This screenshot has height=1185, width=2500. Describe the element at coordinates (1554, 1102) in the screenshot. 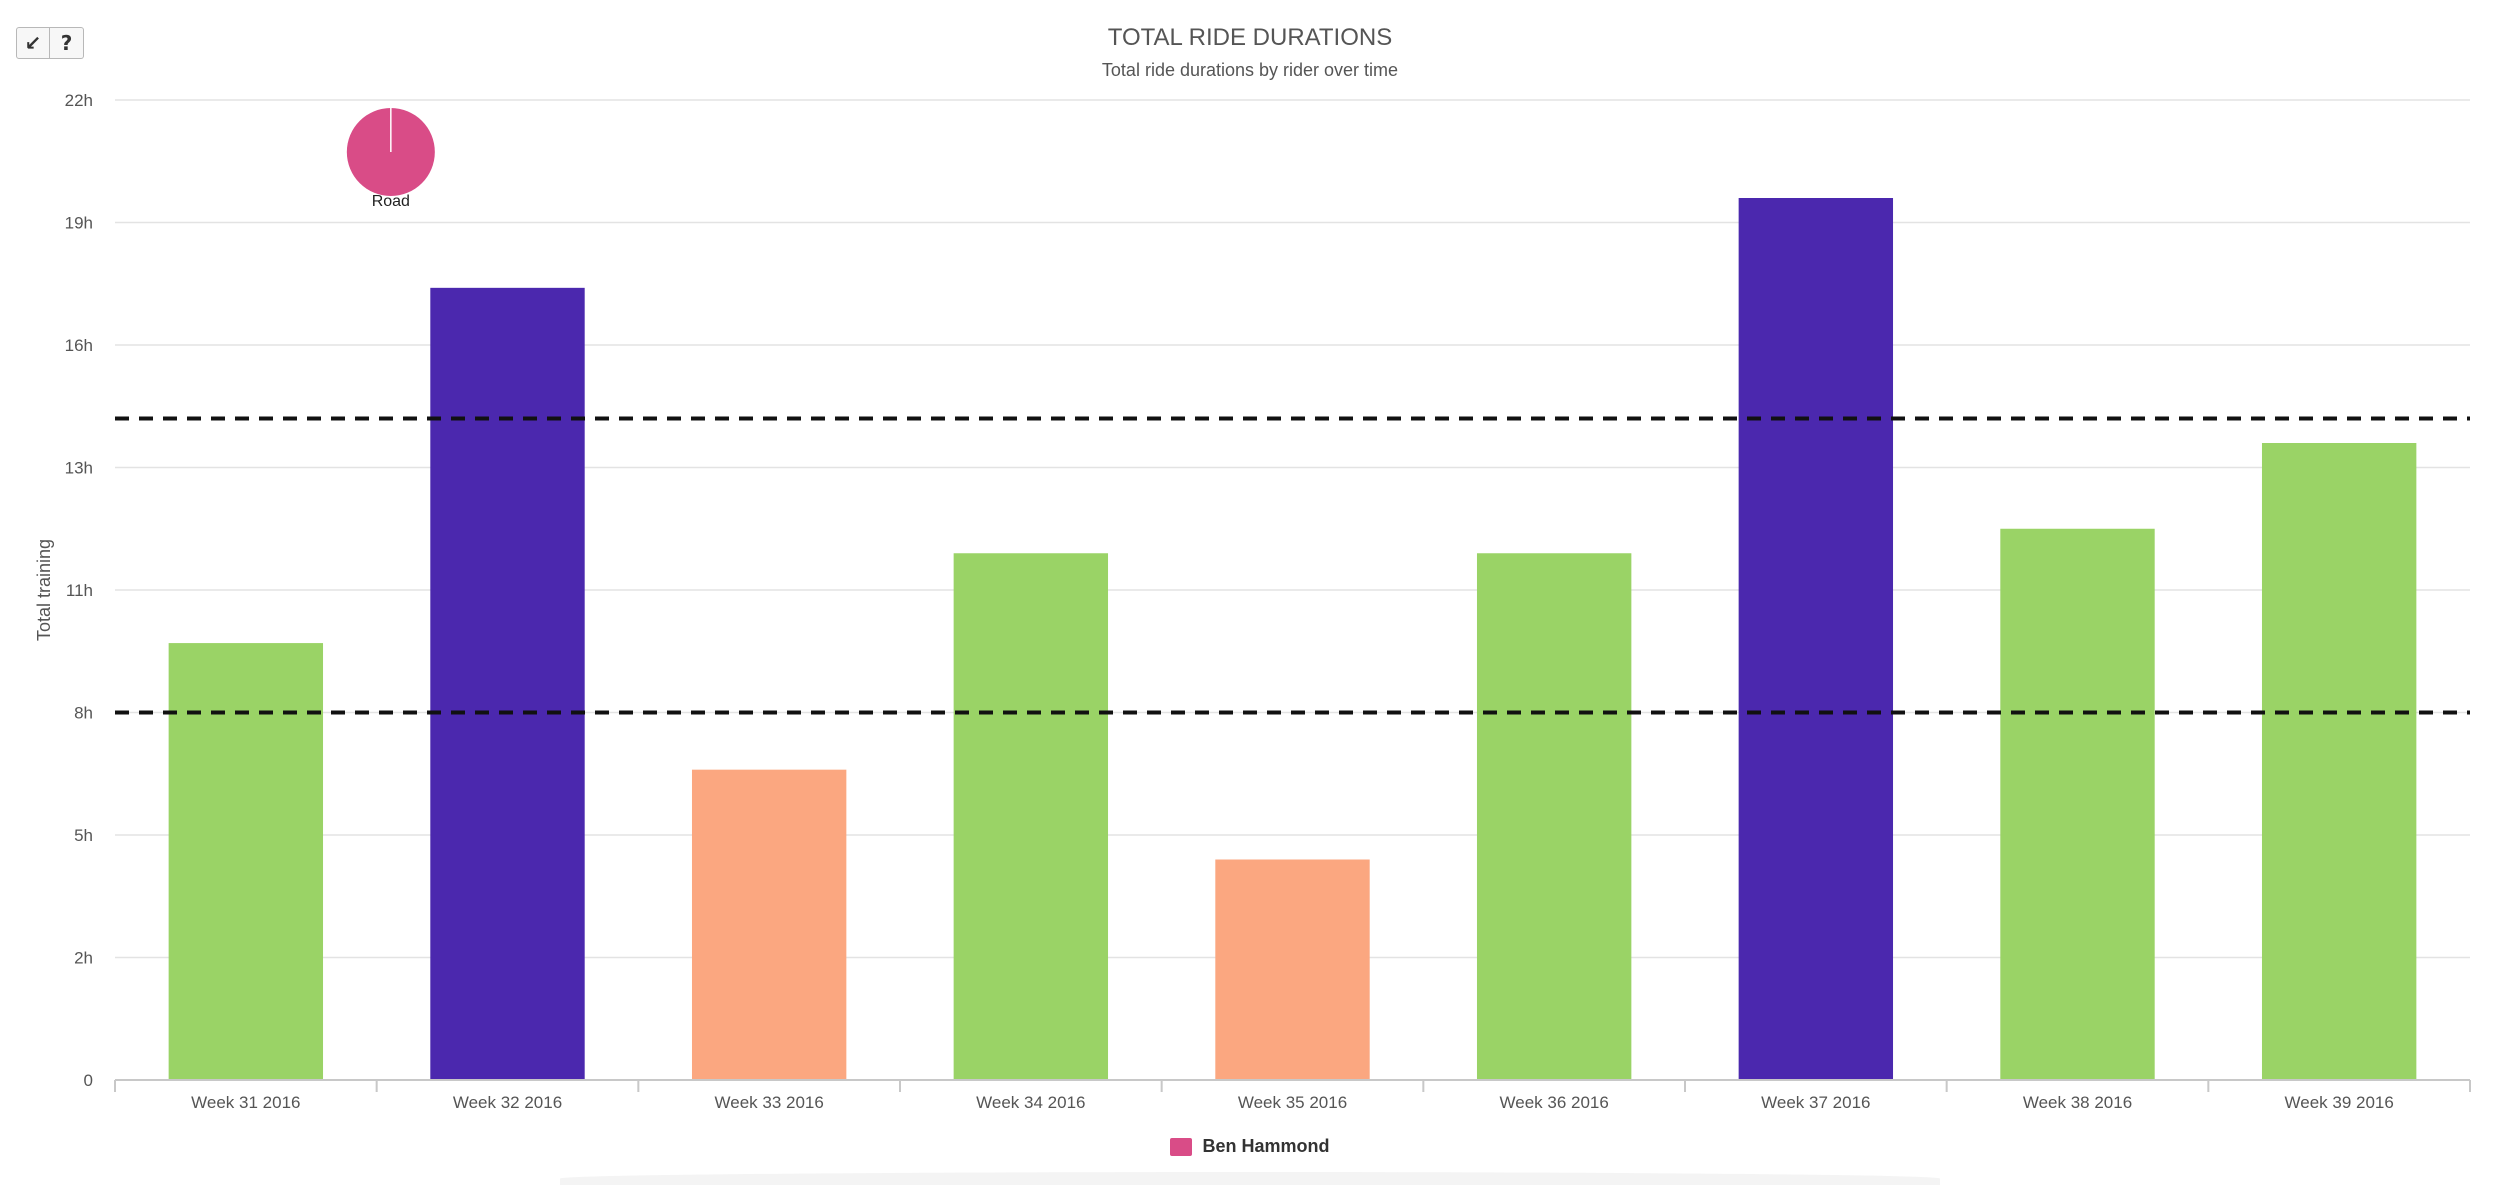

I see `x-tick-label: Week 36 2016` at that location.